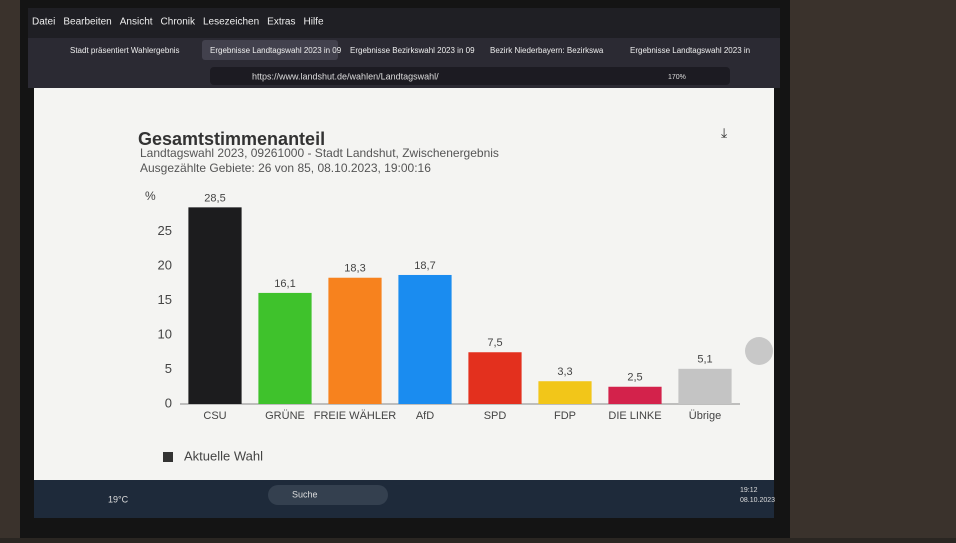 The image size is (956, 543). What do you see at coordinates (284, 284) in the screenshot?
I see `value-label: 16,1` at bounding box center [284, 284].